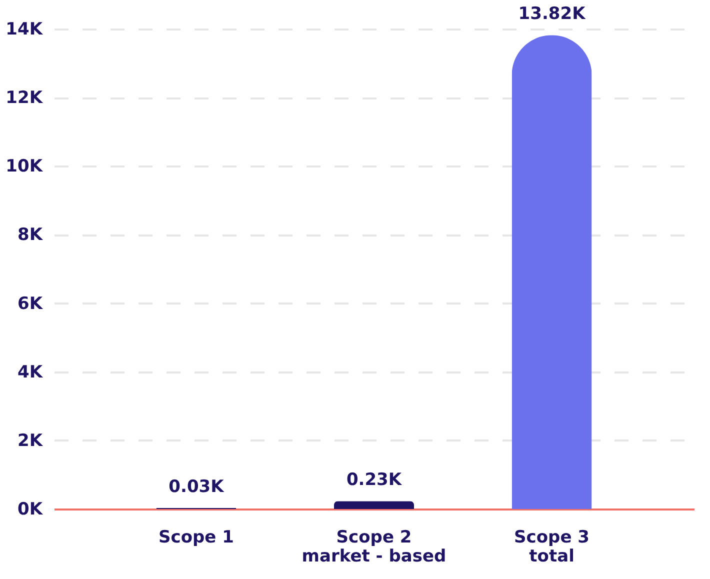 This screenshot has height=579, width=710. Describe the element at coordinates (196, 538) in the screenshot. I see `x-tick-label: Scope 1` at that location.